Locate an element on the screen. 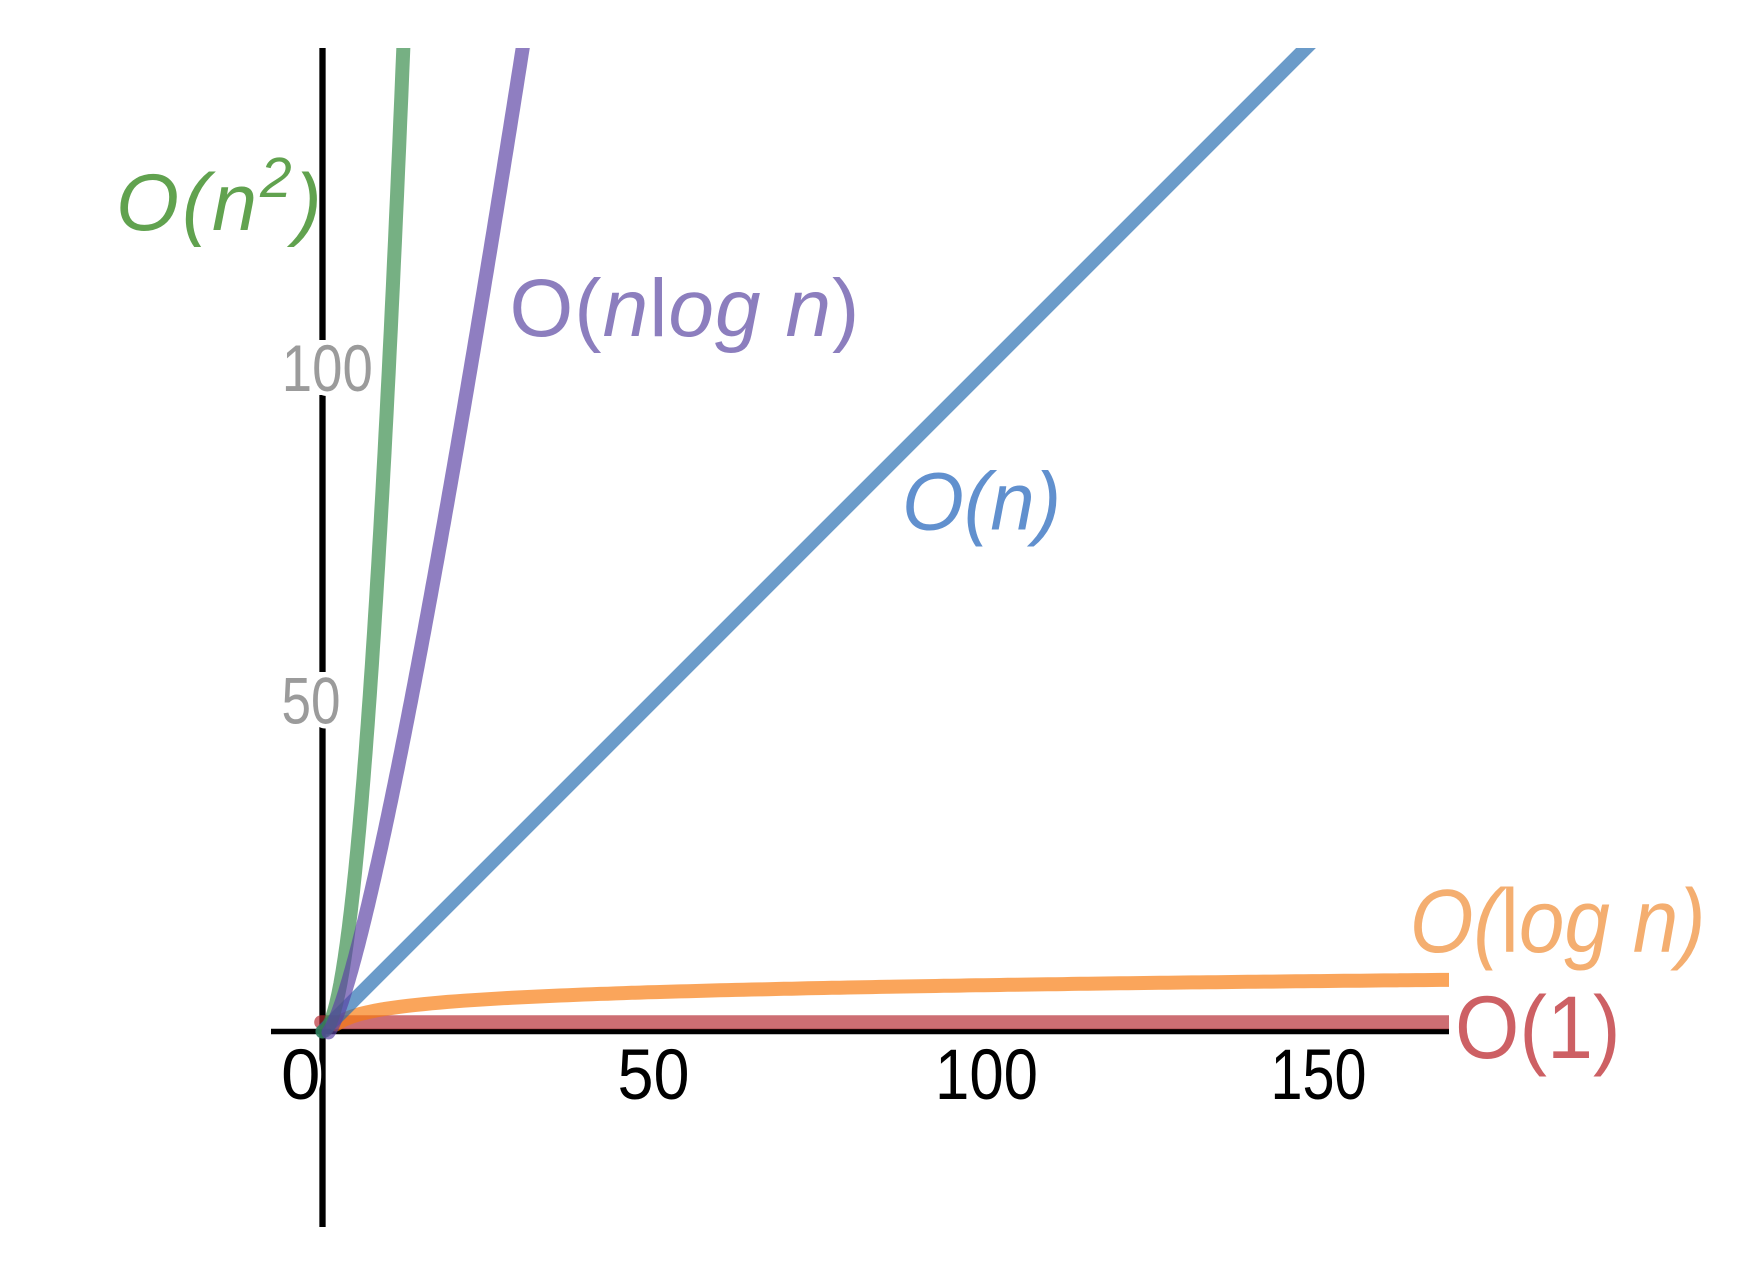  svg-text: 150 is located at coordinates (1319, 1075).